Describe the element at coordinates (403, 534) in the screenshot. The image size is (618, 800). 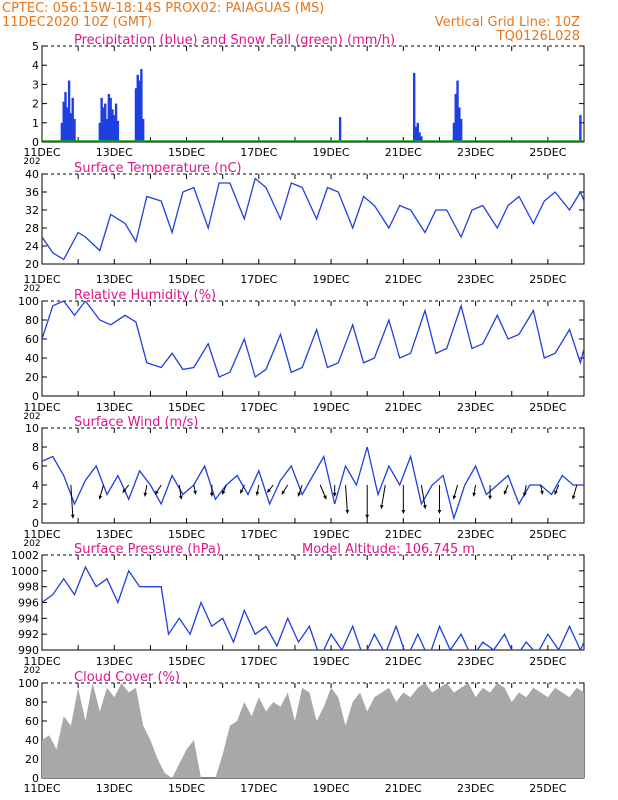
I see `x-tick-label-wind: 21DEC` at that location.